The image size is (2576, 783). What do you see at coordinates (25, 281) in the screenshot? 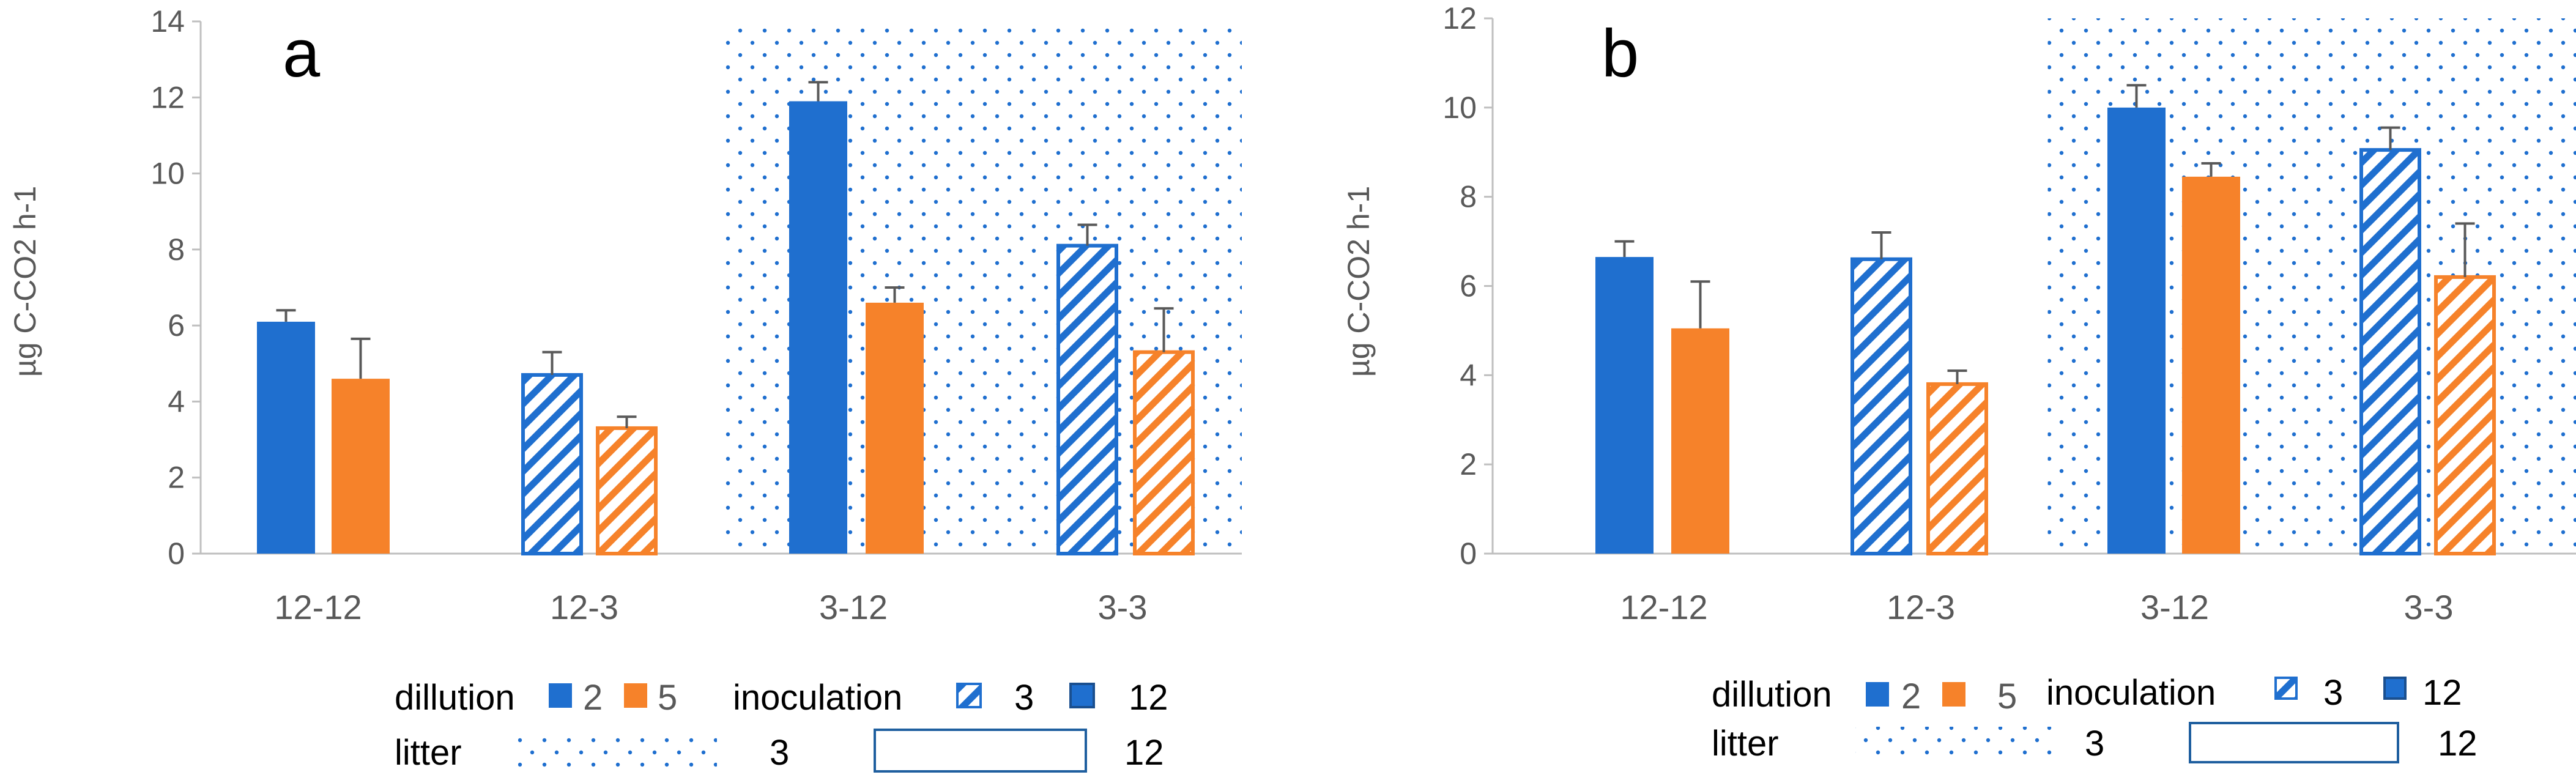
I see `y-axis-label-a: µg C-CO2 h-1` at bounding box center [25, 281].